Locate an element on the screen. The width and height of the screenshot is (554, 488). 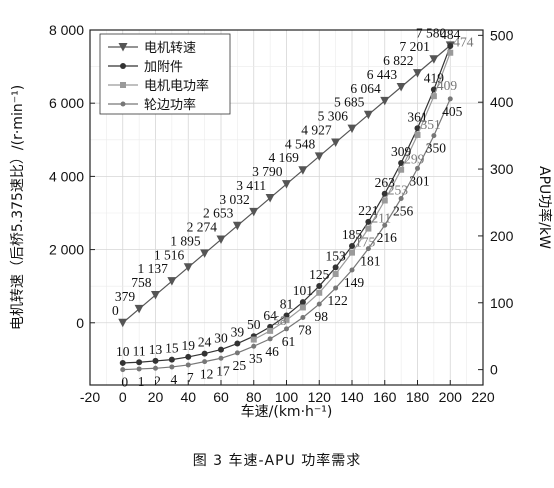
x-tick-label: 220 is located at coordinates (483, 397).